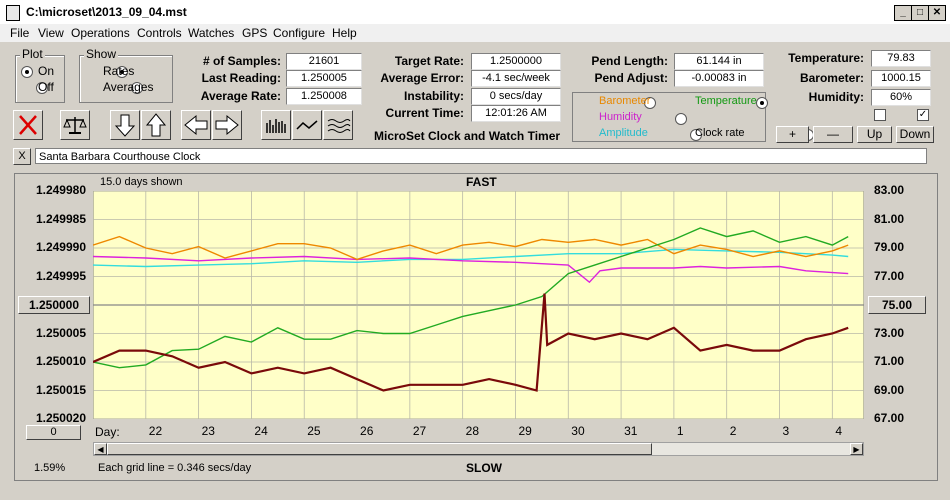  I want to click on menu-watches: Watches, so click(211, 33).